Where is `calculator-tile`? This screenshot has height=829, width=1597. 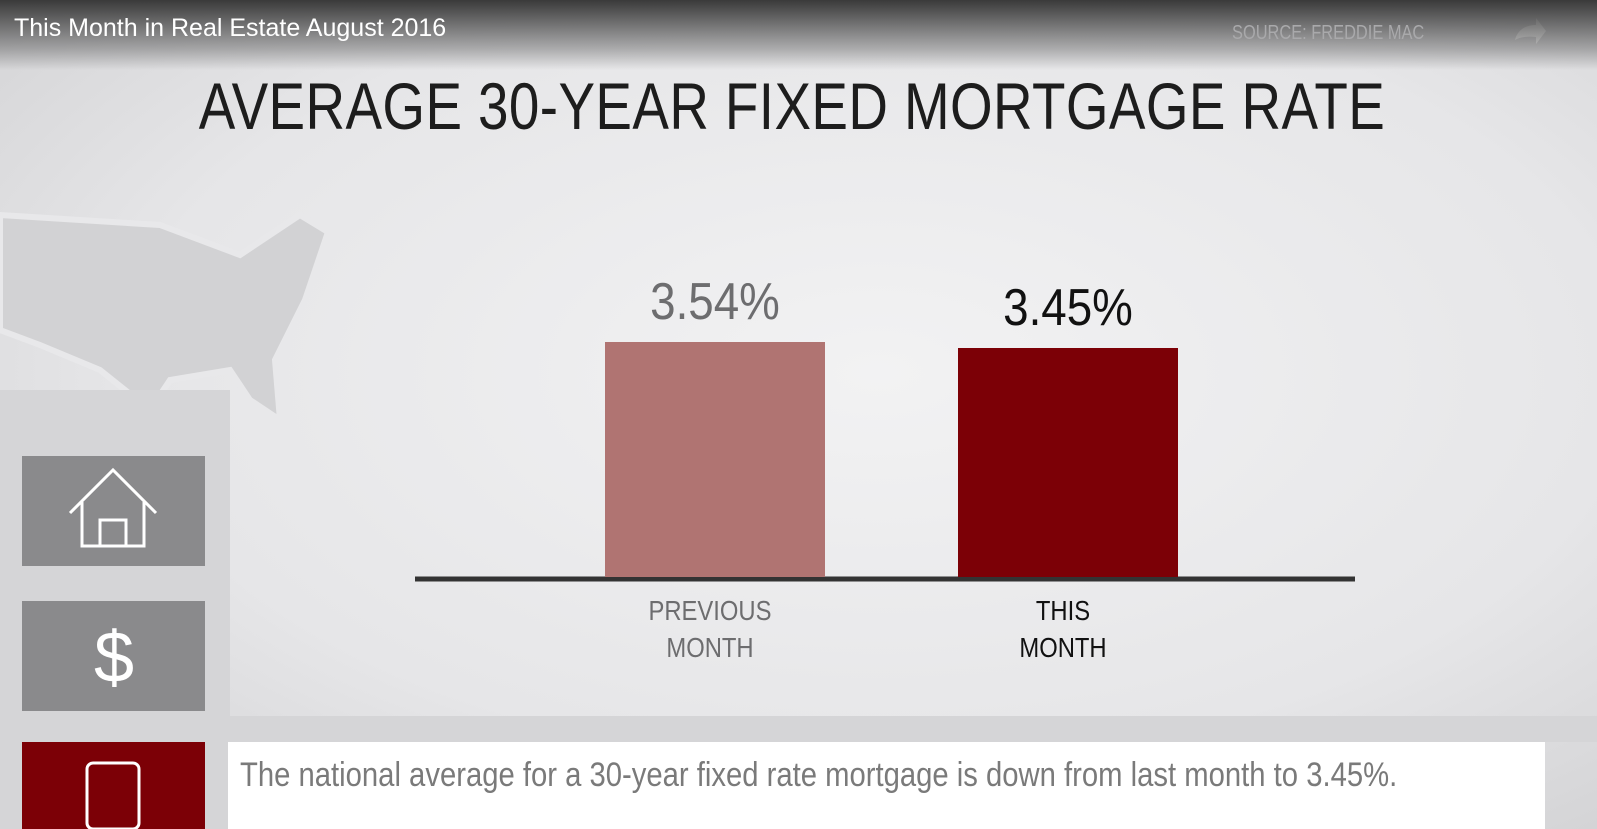
calculator-tile is located at coordinates (113, 785).